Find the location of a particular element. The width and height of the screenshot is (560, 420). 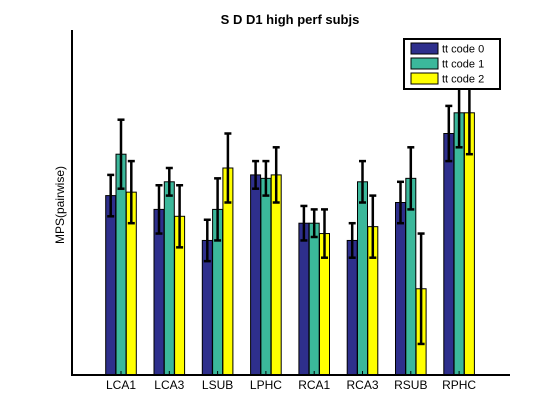

y-axis-label: MPS(pairwise) is located at coordinates (60, 205).